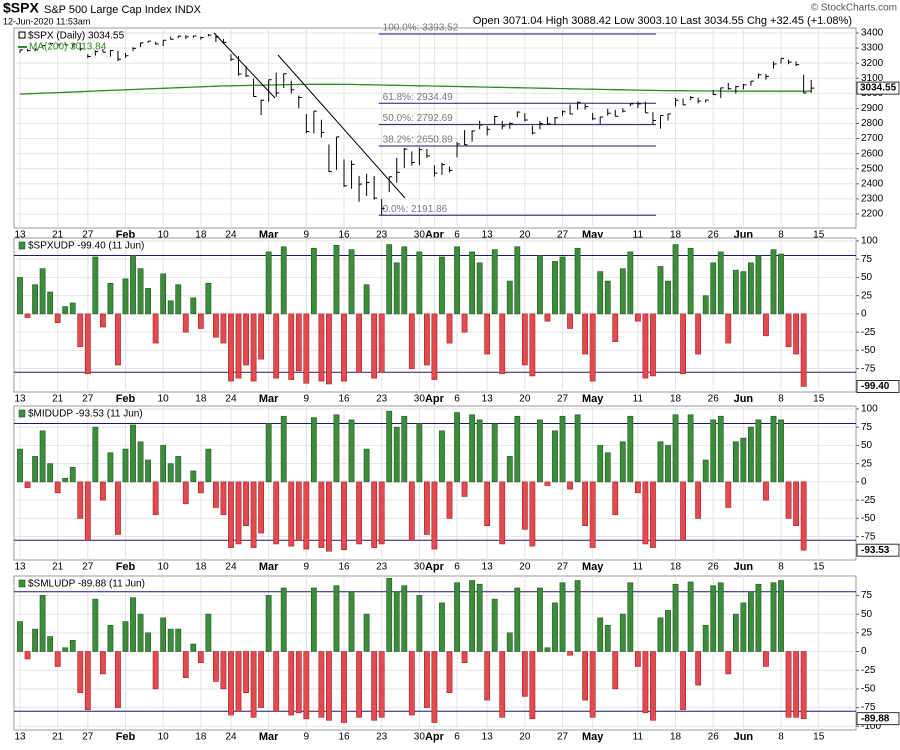 The image size is (900, 750). What do you see at coordinates (875, 550) in the screenshot?
I see `last-value: -93.53` at bounding box center [875, 550].